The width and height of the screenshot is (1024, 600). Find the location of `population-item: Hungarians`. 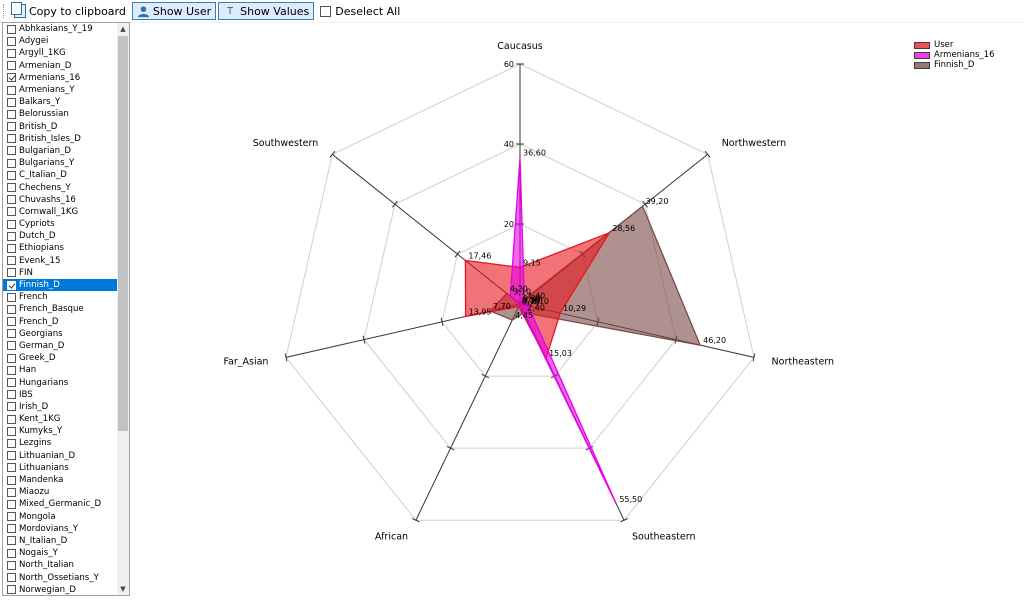

population-item: Hungarians is located at coordinates (60, 382).